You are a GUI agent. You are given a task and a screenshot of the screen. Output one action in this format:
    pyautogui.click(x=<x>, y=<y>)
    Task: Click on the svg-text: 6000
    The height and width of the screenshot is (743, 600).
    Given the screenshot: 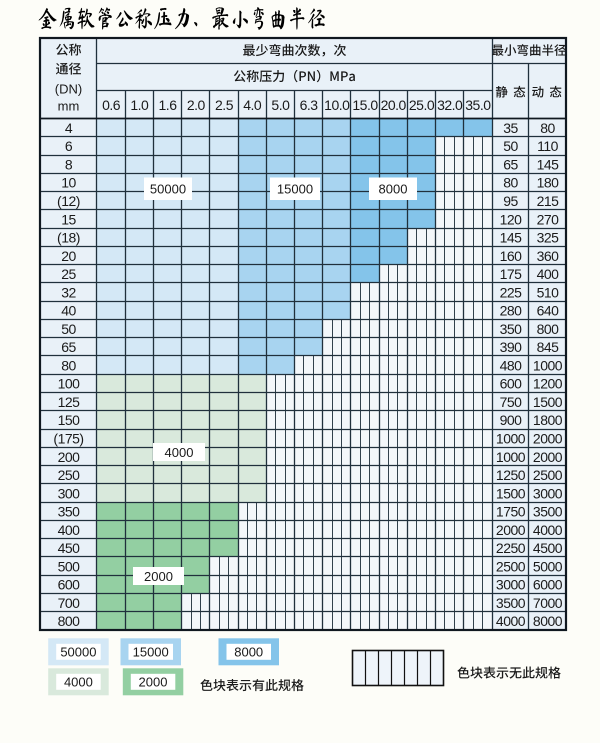 What is the action you would take?
    pyautogui.click(x=548, y=585)
    